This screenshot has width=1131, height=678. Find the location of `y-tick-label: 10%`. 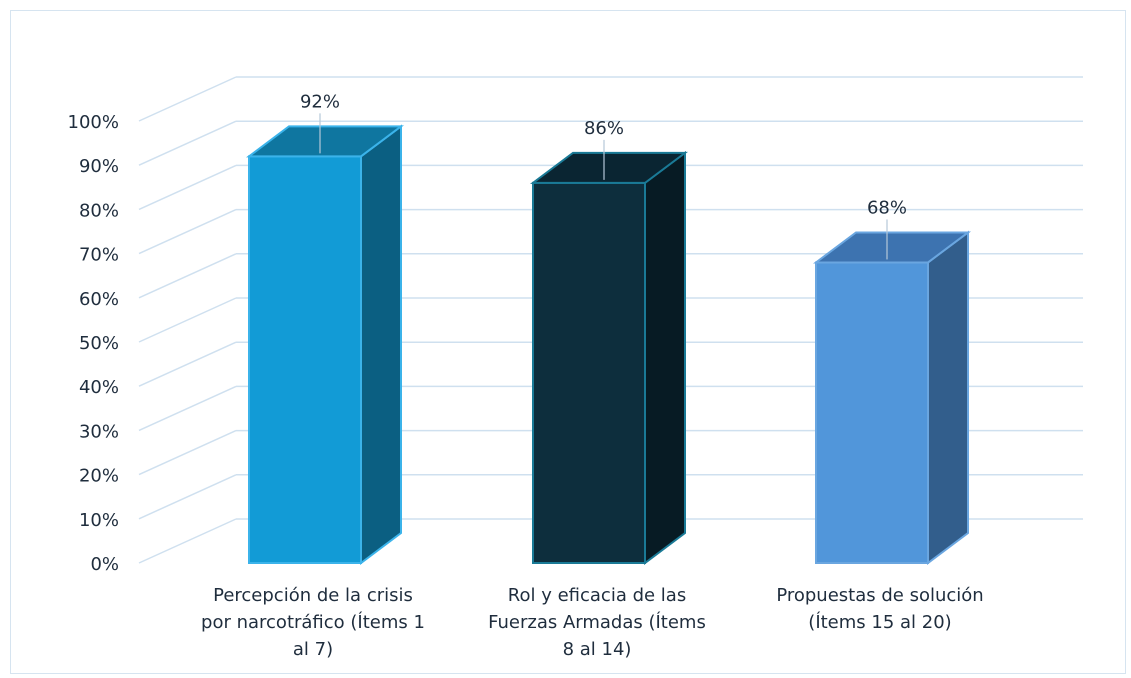

y-tick-label: 10% is located at coordinates (99, 520).